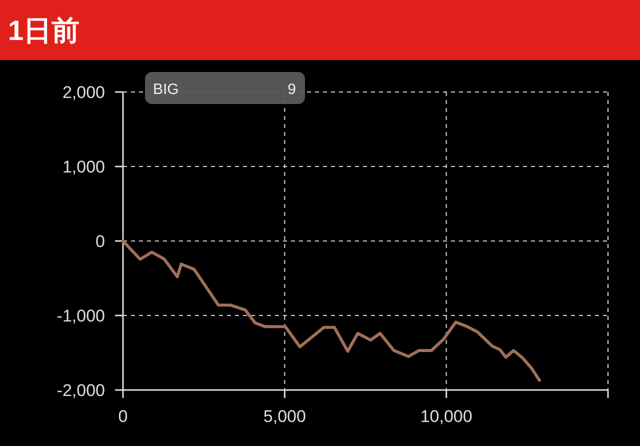 This screenshot has height=446, width=640. Describe the element at coordinates (83, 92) in the screenshot. I see `y-tick-label: 2,000` at that location.